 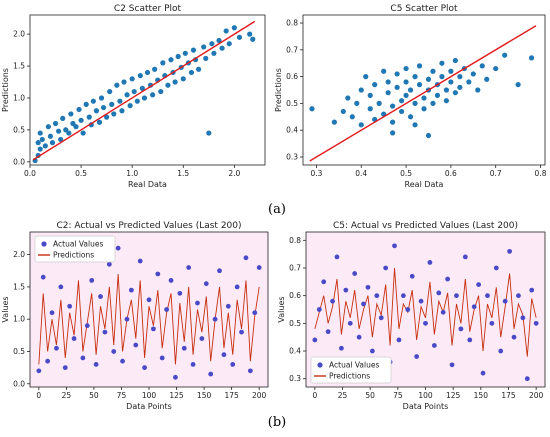 What do you see at coordinates (277, 209) in the screenshot?
I see `caption-a: (a)` at bounding box center [277, 209].